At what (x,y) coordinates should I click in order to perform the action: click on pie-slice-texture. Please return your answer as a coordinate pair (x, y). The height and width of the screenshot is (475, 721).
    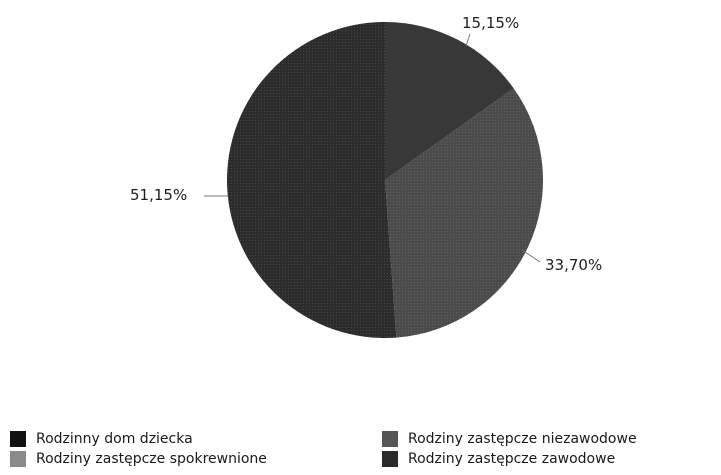
    Looking at the image, I should click on (464, 213).